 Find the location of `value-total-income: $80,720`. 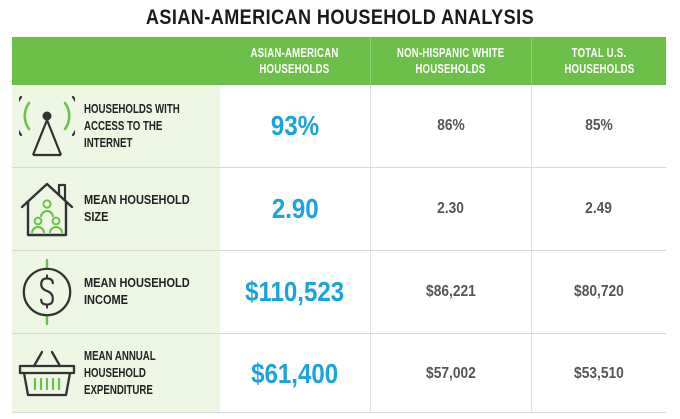

value-total-income: $80,720 is located at coordinates (599, 291).